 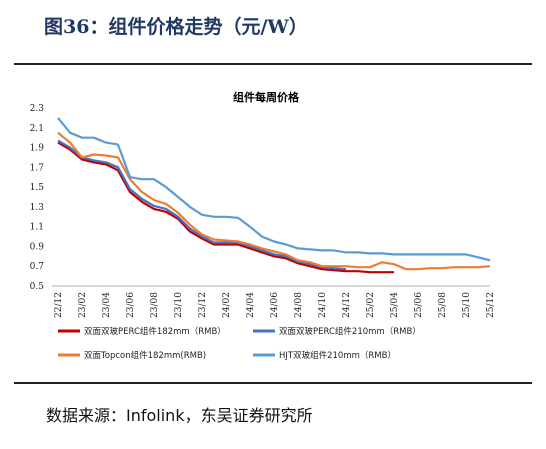 I want to click on x-tick-label: 23/12, so click(x=203, y=305).